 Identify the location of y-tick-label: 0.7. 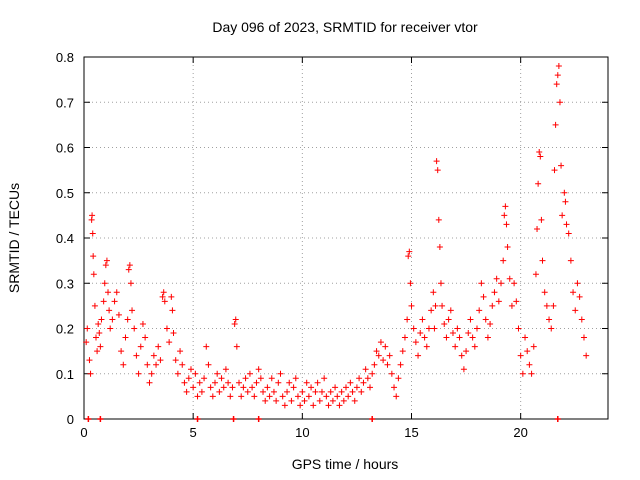
(65, 102).